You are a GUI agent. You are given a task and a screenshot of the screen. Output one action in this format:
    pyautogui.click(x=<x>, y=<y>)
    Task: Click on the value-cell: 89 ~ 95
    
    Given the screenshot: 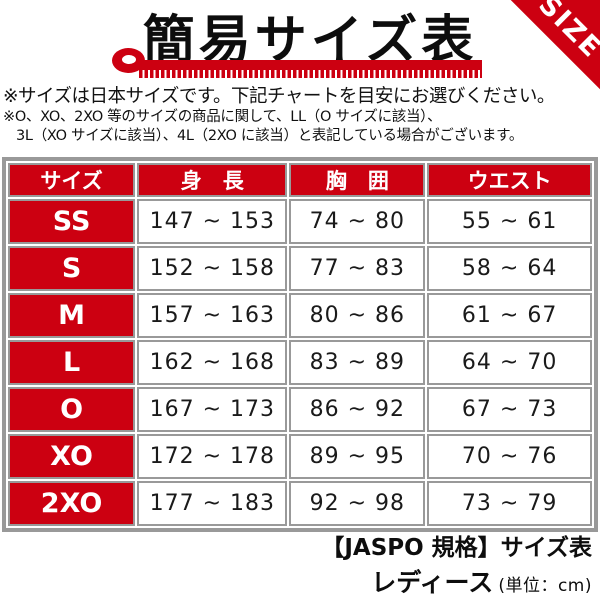 What is the action you would take?
    pyautogui.click(x=357, y=456)
    